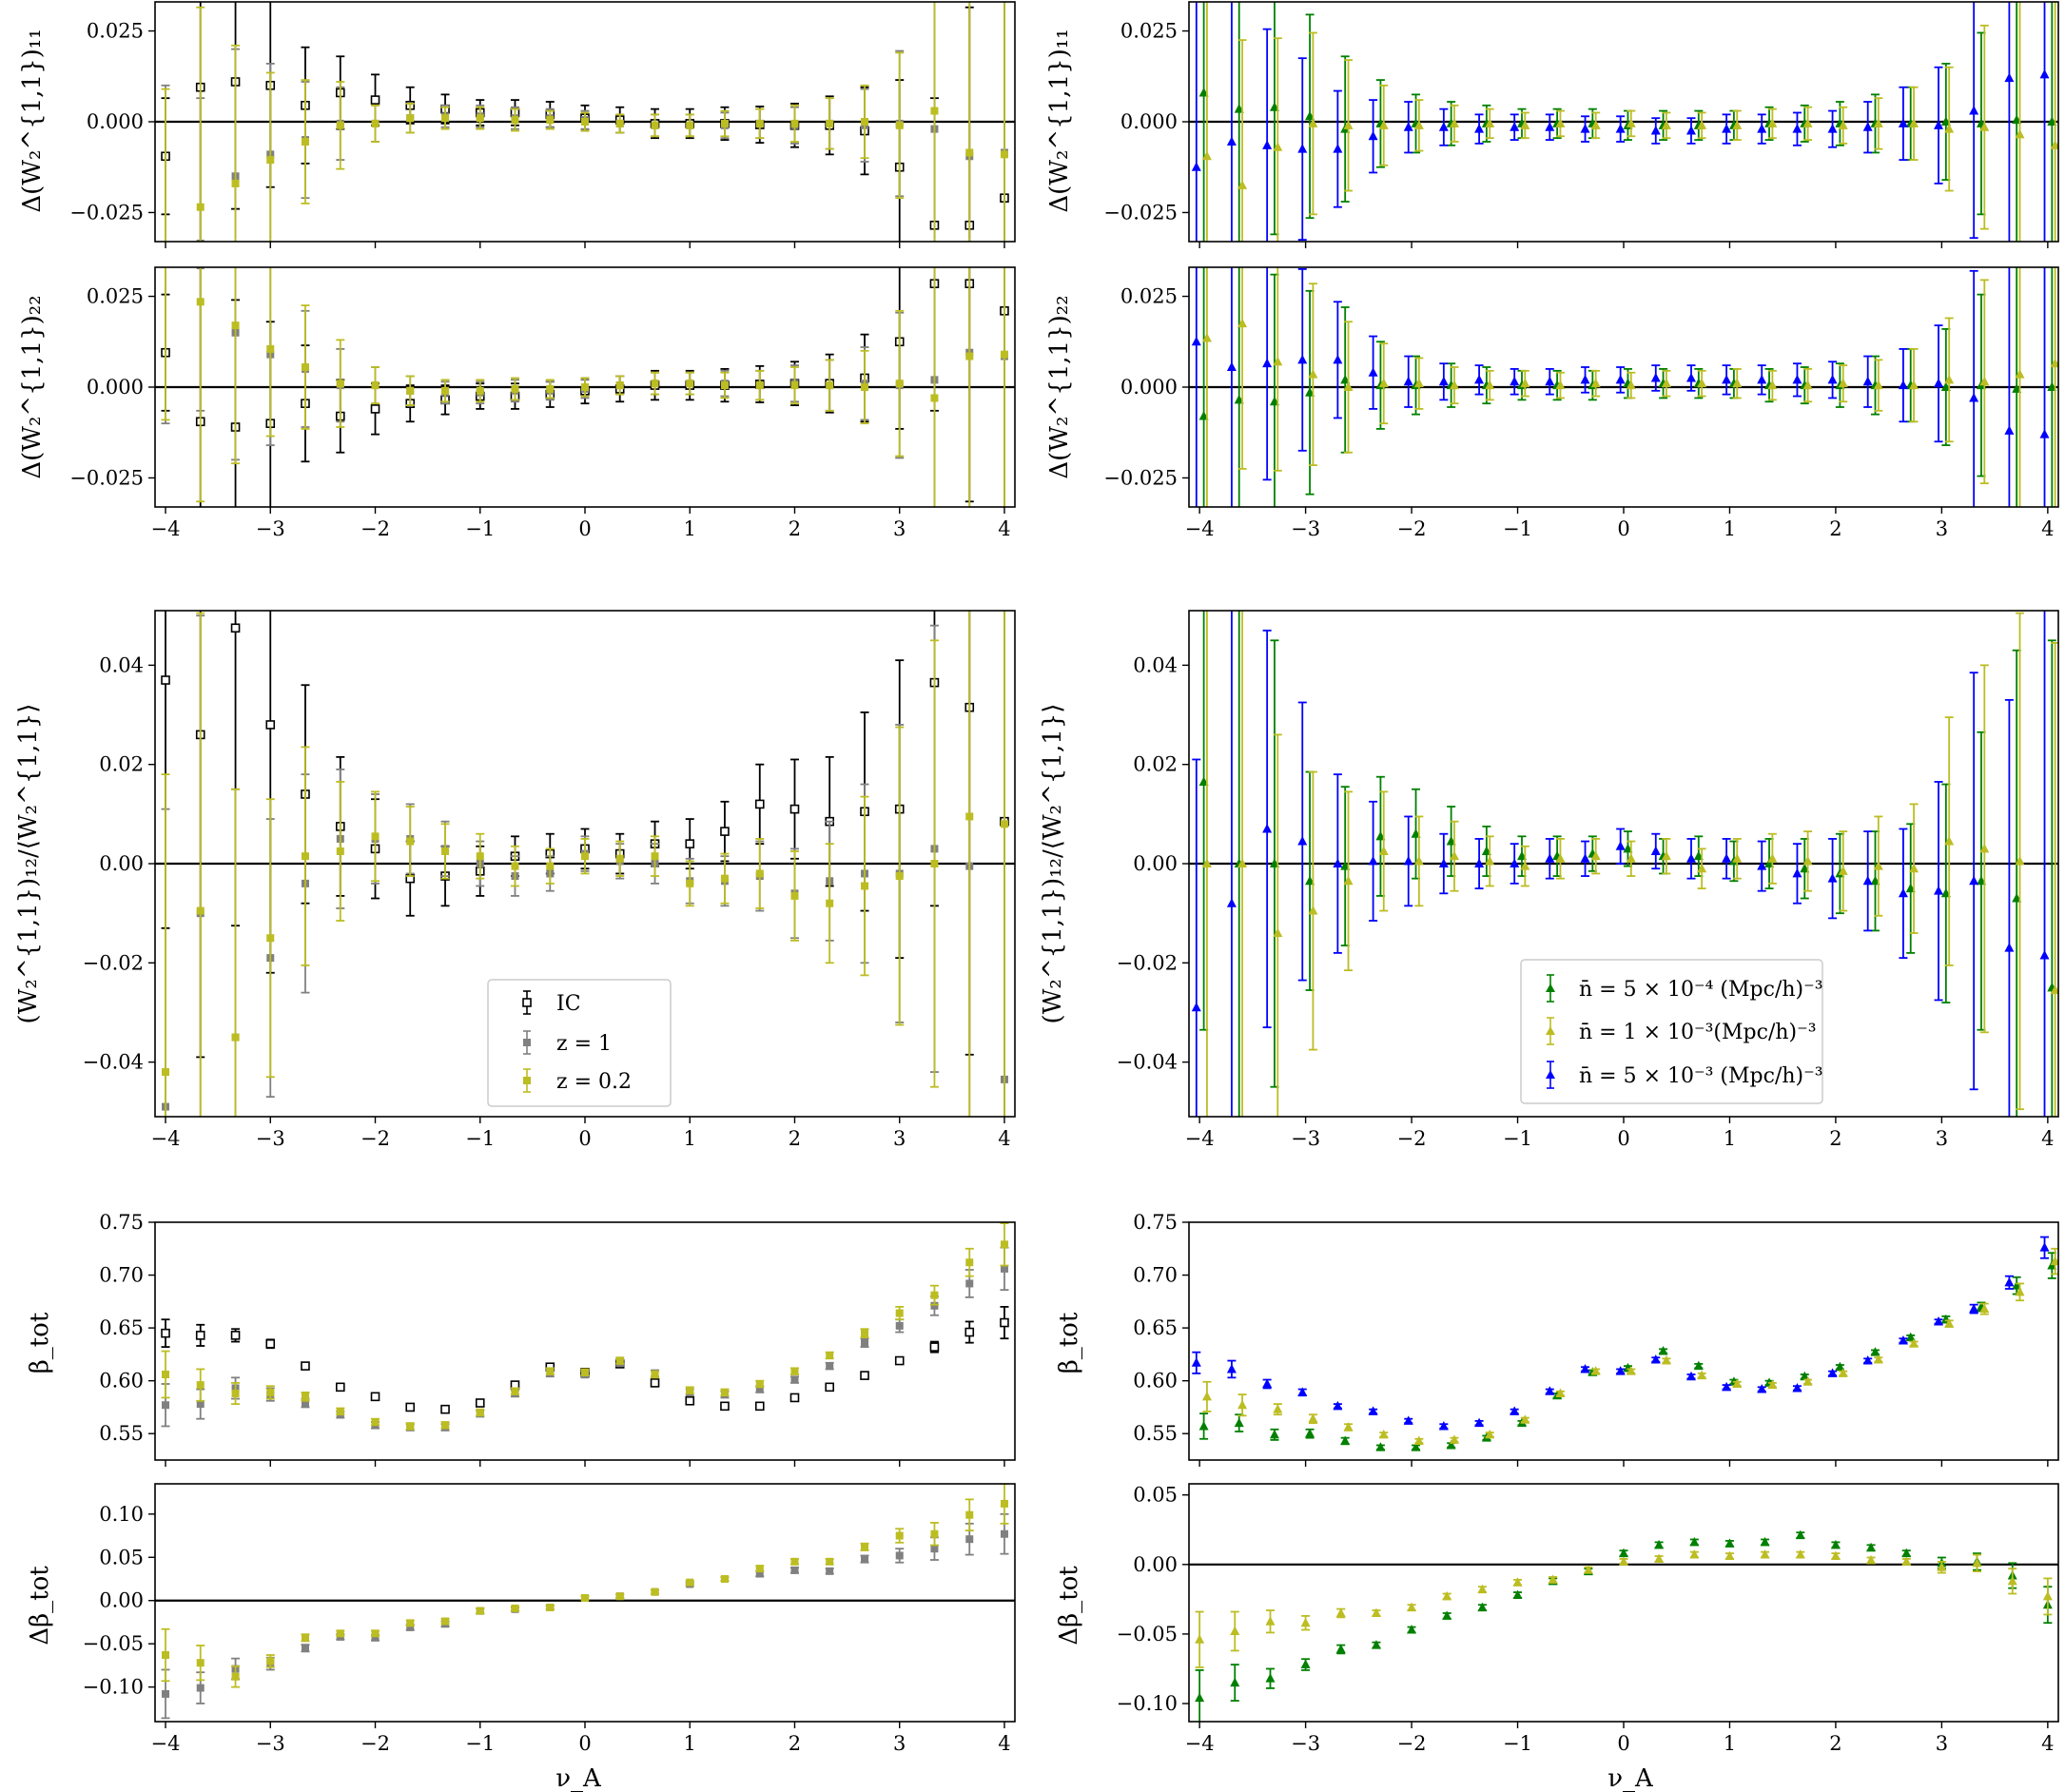 The height and width of the screenshot is (1792, 2065). I want to click on series-IC, so click(585, 864).